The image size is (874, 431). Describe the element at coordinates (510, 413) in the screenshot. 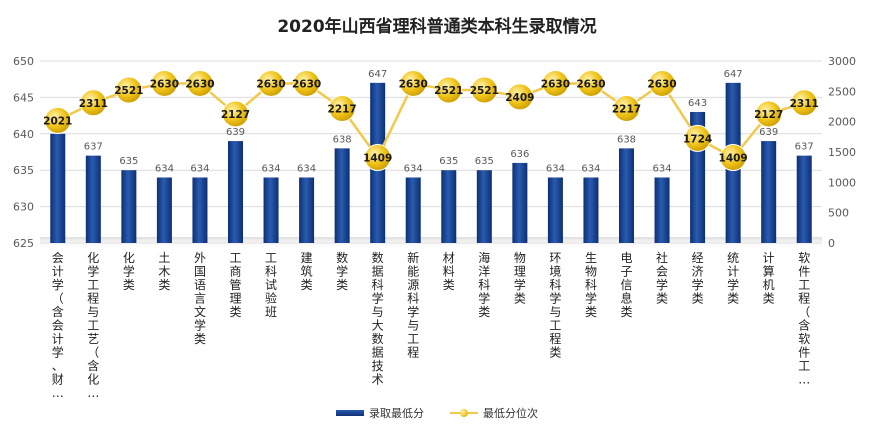

I see `legend-label-line: 最低分位次` at that location.